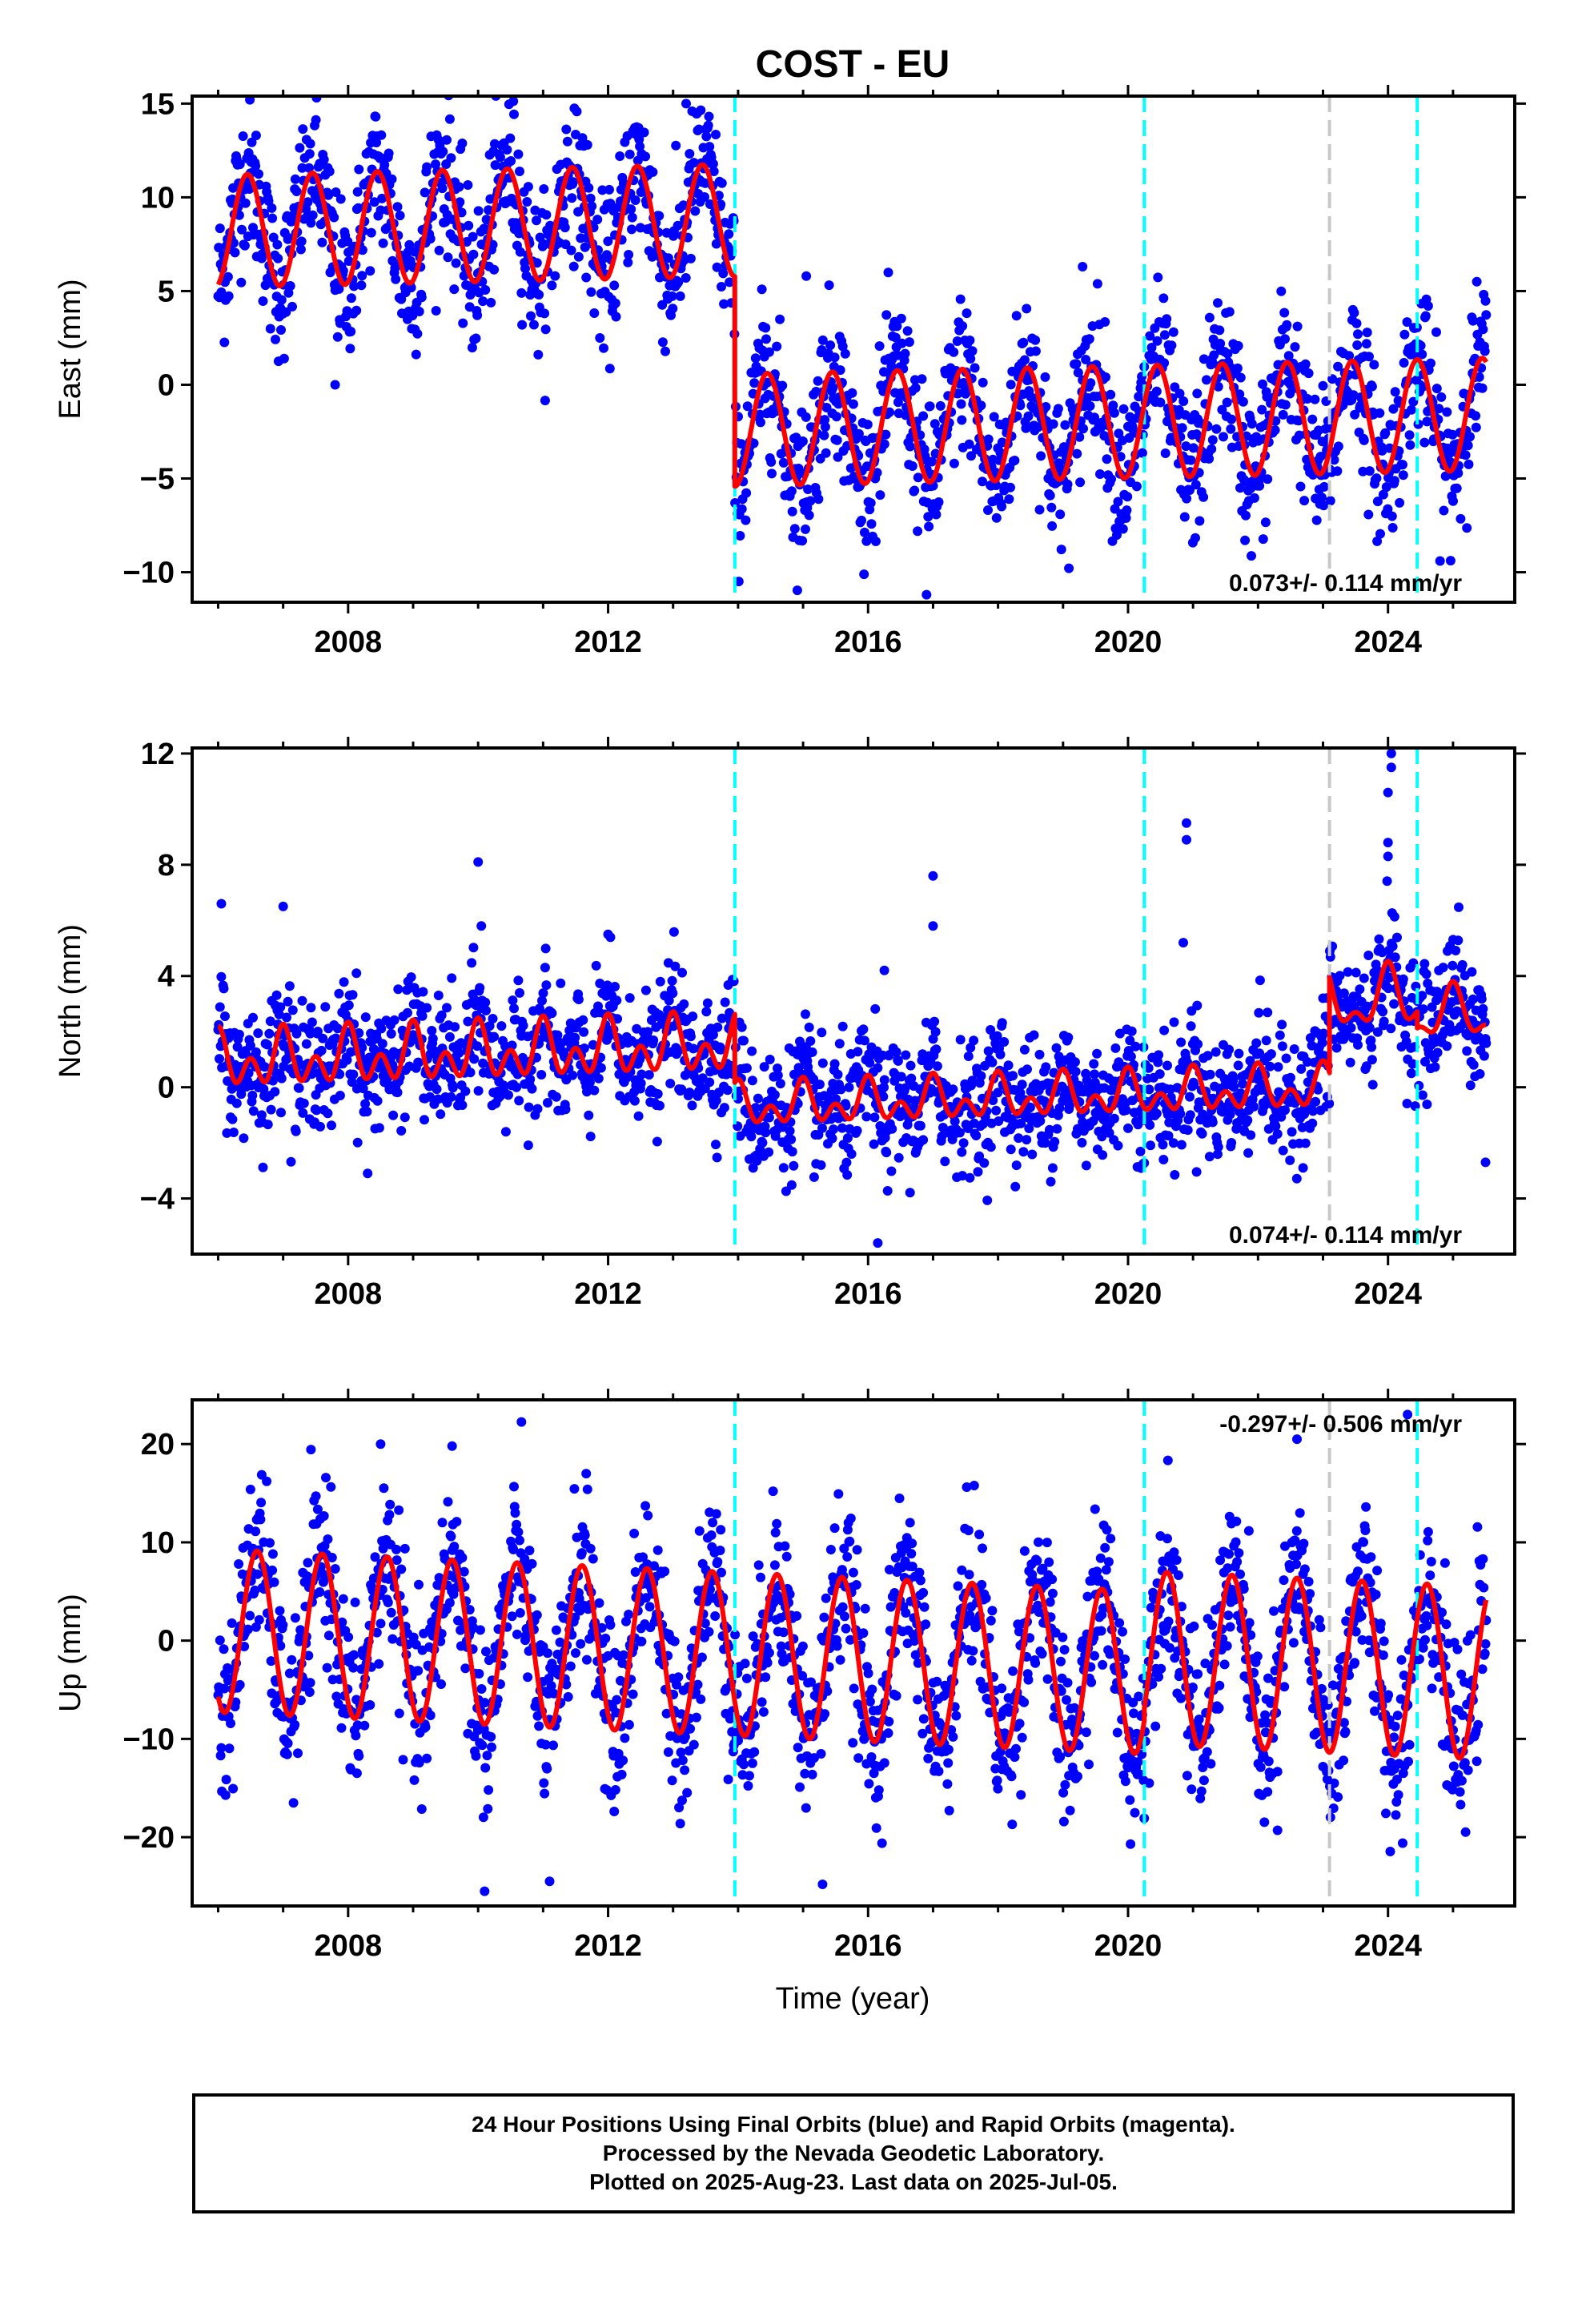  What do you see at coordinates (158, 754) in the screenshot?
I see `y-tick-label: 12` at bounding box center [158, 754].